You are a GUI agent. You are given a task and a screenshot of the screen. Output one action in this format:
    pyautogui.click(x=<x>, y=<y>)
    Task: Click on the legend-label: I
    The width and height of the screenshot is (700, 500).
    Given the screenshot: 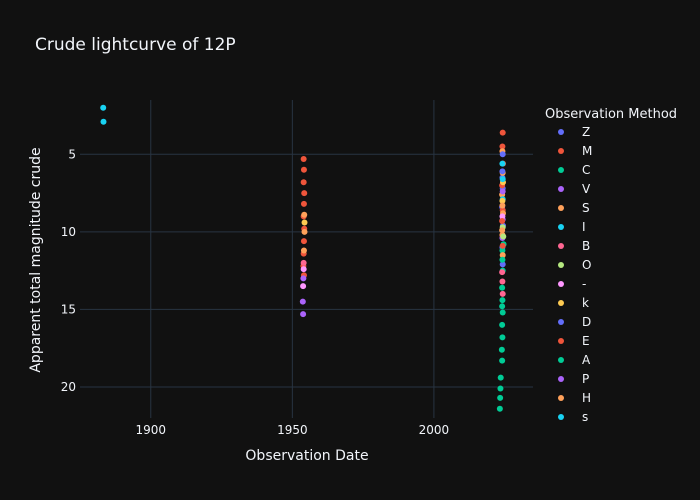 What is the action you would take?
    pyautogui.click(x=584, y=227)
    